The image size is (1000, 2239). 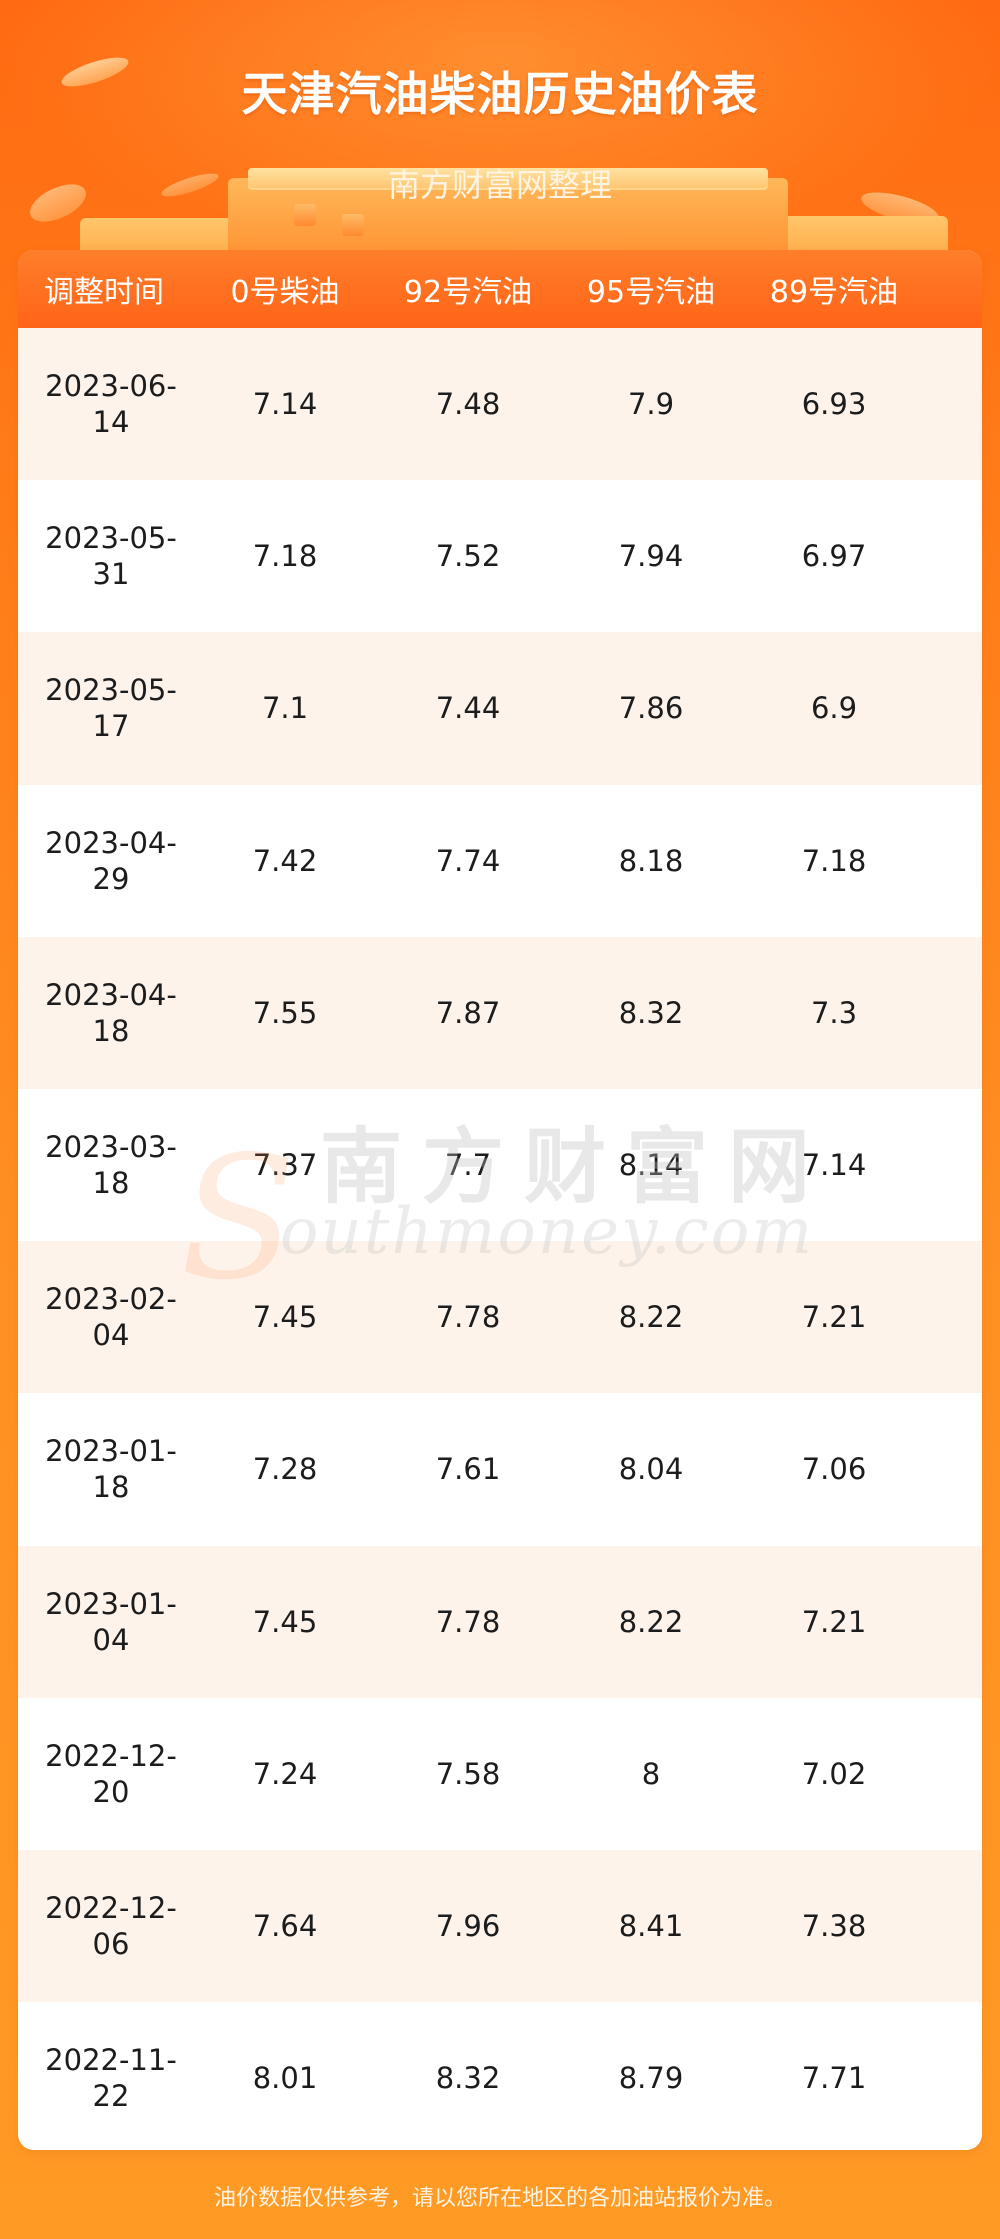 I want to click on column-header: 89号汽油, so click(x=834, y=292).